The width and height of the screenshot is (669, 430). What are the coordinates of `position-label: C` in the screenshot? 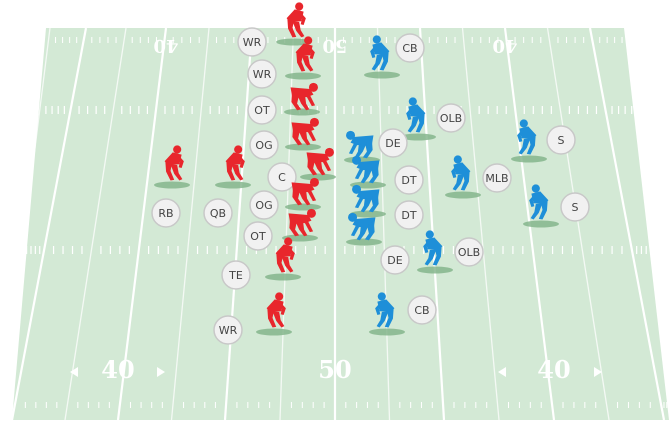 It's located at (282, 177).